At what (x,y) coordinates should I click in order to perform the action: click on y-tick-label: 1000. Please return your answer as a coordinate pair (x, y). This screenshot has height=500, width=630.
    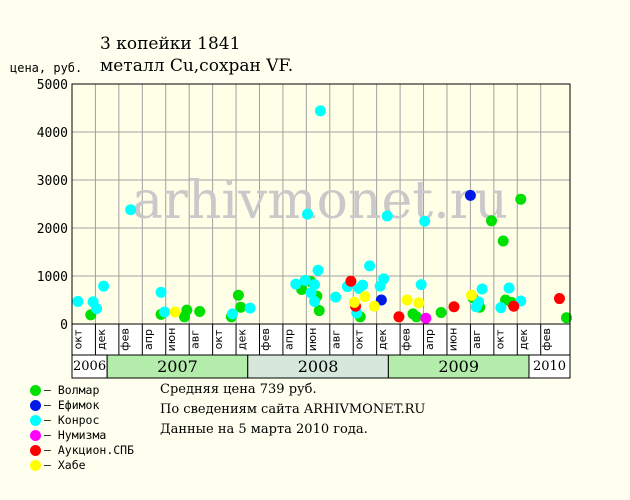
    Looking at the image, I should click on (52, 277).